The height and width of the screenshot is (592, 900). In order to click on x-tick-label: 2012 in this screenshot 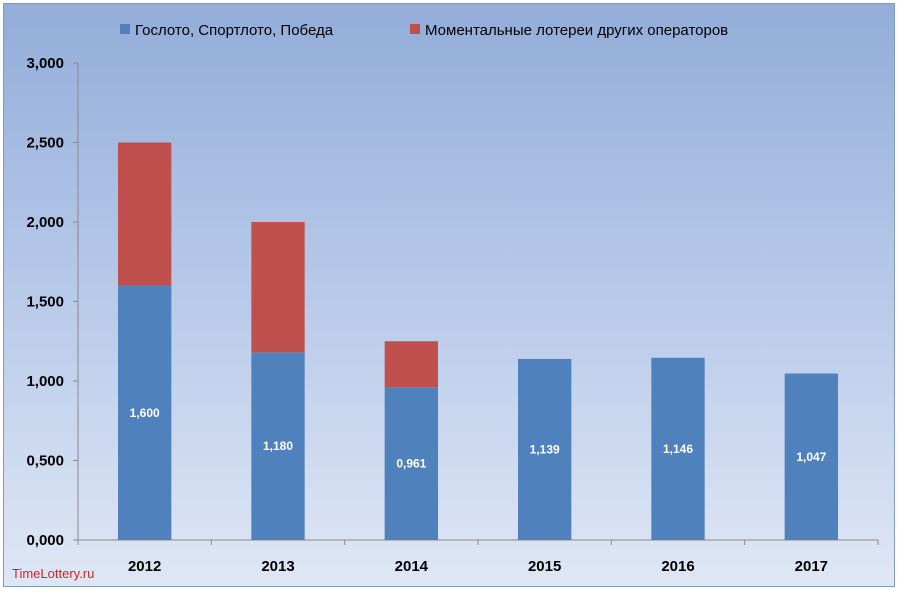, I will do `click(144, 566)`.